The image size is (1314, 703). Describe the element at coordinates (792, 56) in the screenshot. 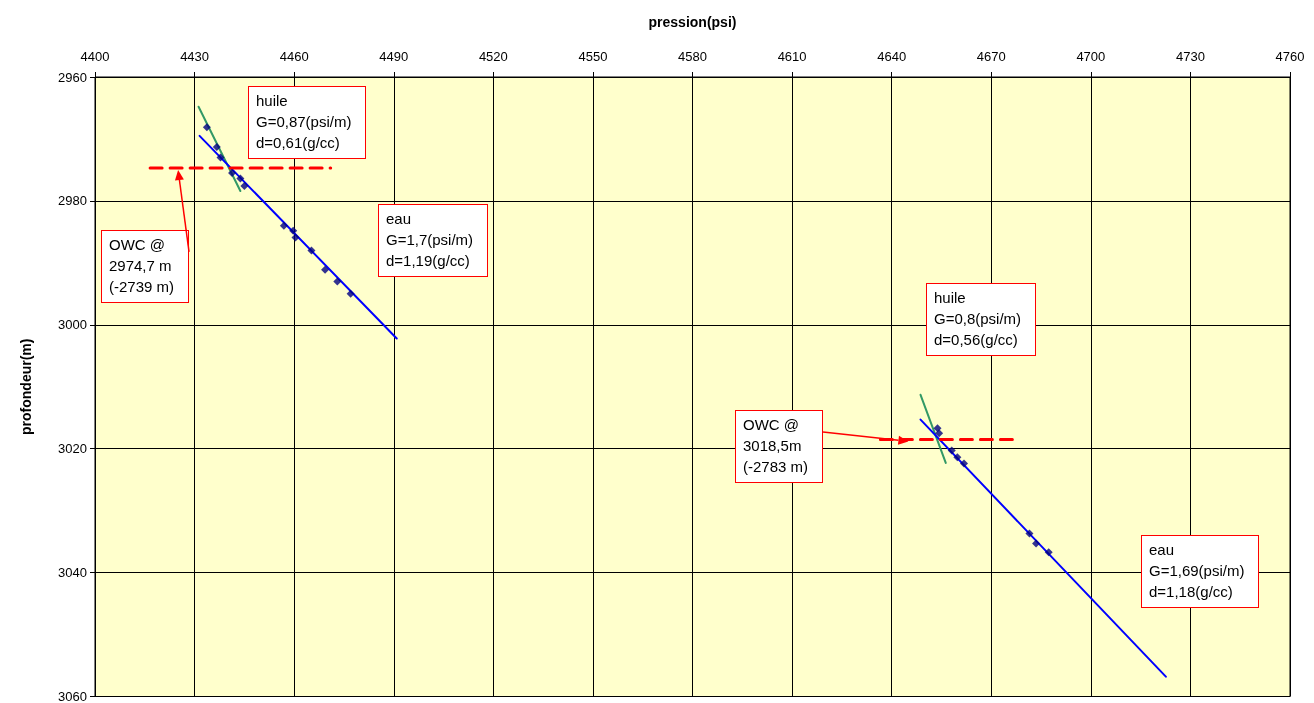

I see `x-tick-label: 4610` at that location.